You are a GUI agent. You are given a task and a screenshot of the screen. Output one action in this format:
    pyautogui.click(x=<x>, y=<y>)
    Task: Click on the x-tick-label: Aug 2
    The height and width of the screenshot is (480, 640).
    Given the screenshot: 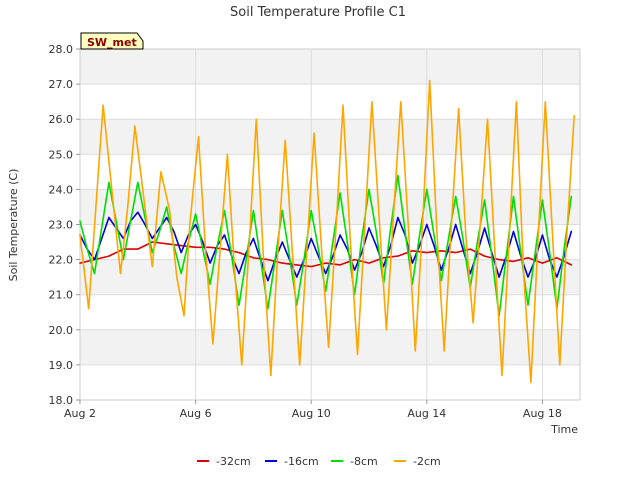 What is the action you would take?
    pyautogui.click(x=80, y=413)
    